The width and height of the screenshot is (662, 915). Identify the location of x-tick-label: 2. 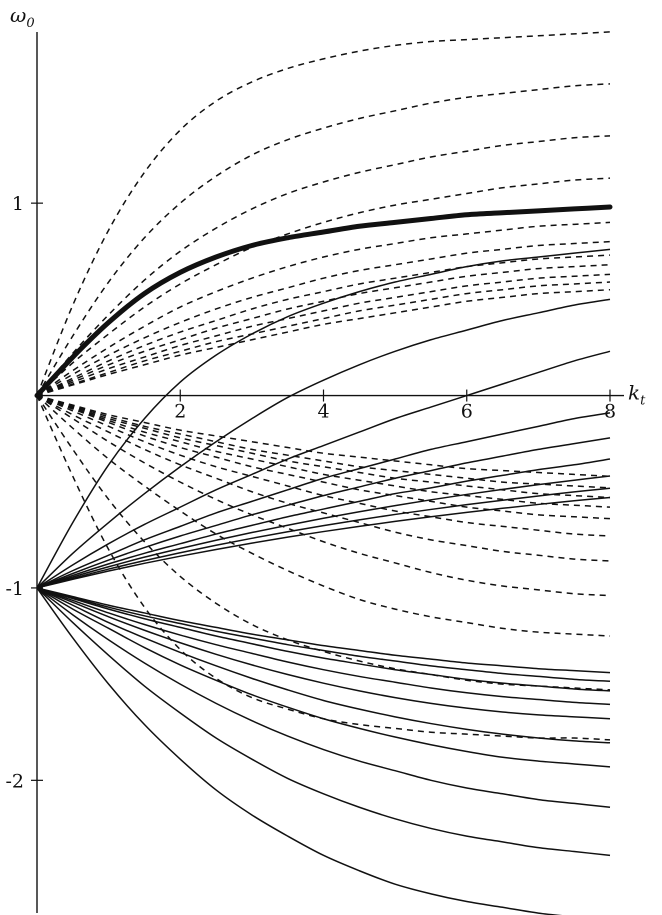
(180, 412).